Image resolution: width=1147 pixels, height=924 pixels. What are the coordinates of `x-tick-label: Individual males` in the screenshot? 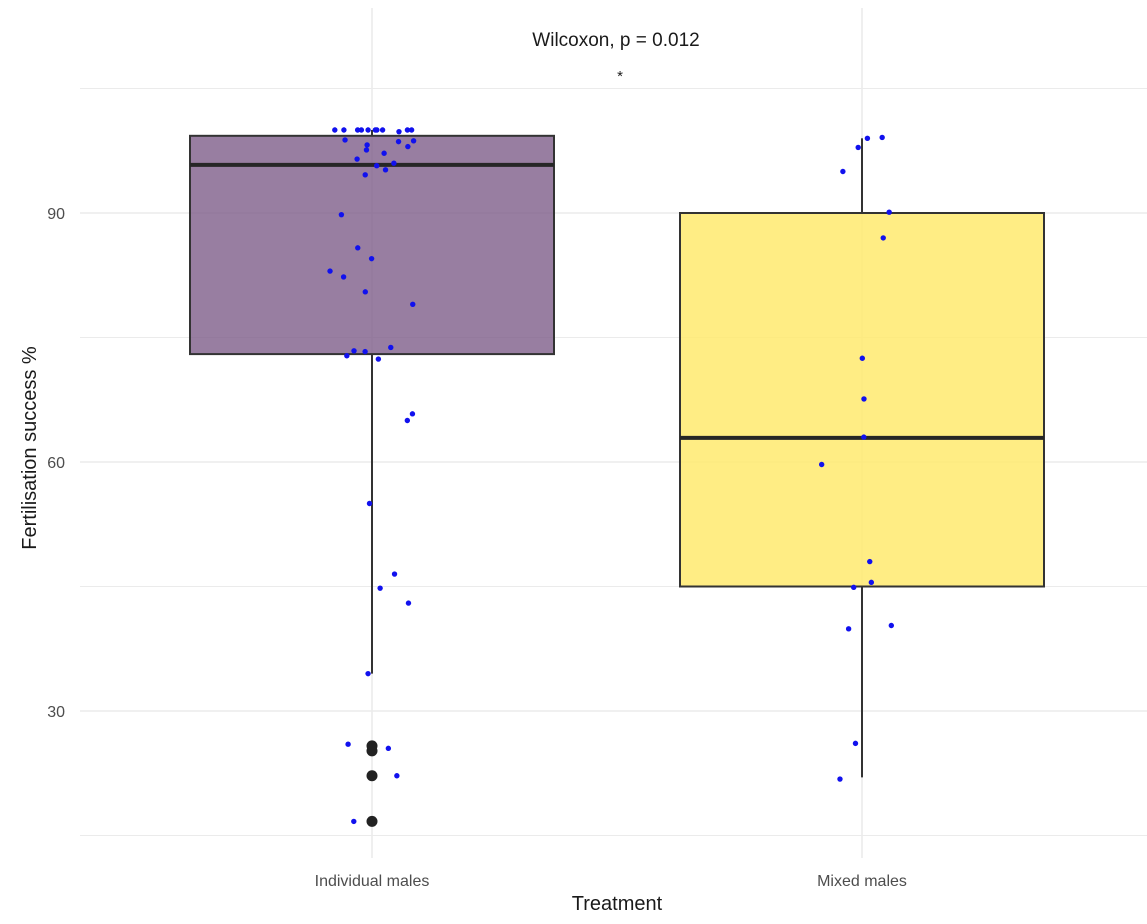 It's located at (372, 881).